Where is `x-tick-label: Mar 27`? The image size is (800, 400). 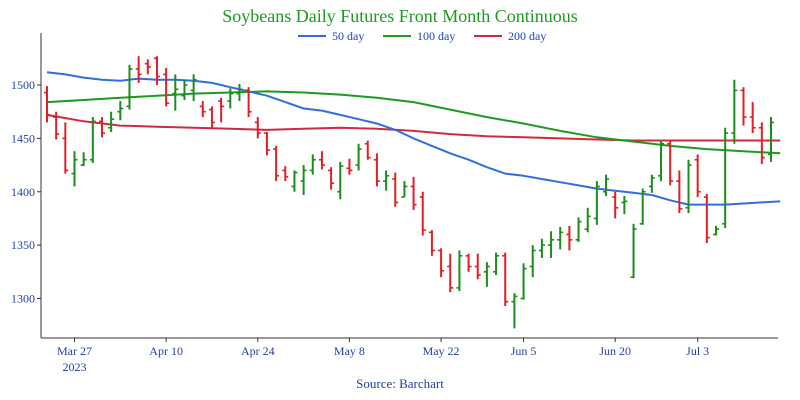 x-tick-label: Mar 27 is located at coordinates (74, 351).